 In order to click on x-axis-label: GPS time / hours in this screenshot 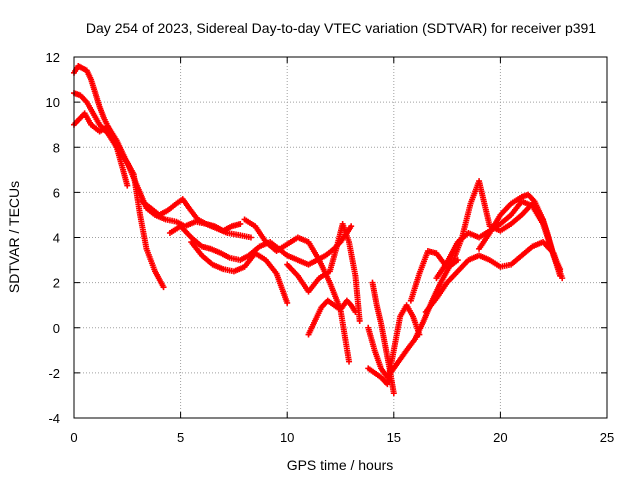, I will do `click(340, 465)`.